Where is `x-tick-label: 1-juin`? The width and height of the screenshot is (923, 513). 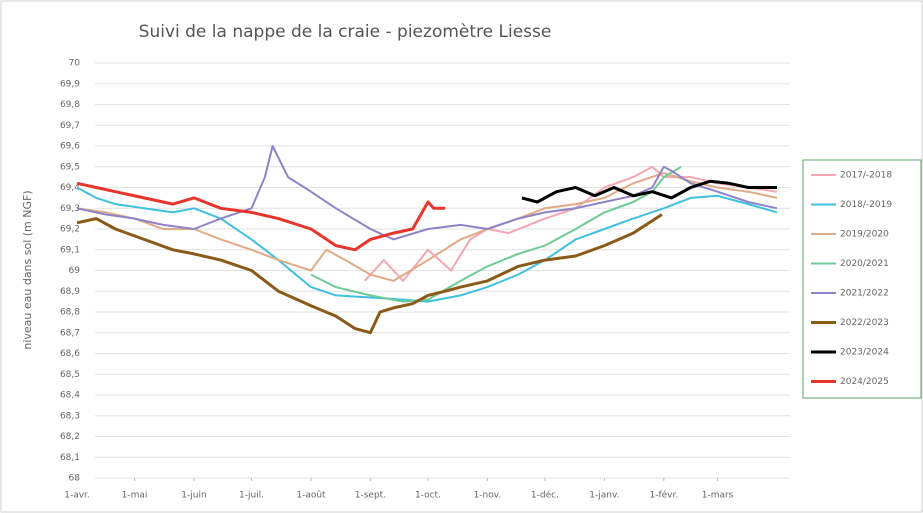
x-tick-label: 1-juin is located at coordinates (193, 496).